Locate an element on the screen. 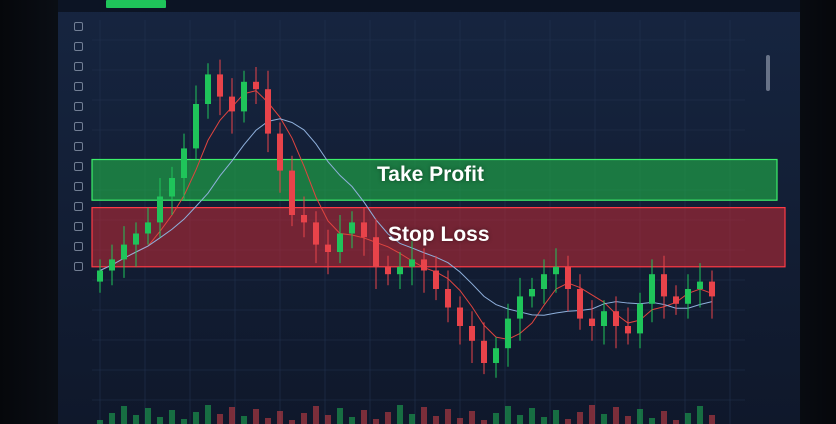  shapes-icon is located at coordinates (78, 126).